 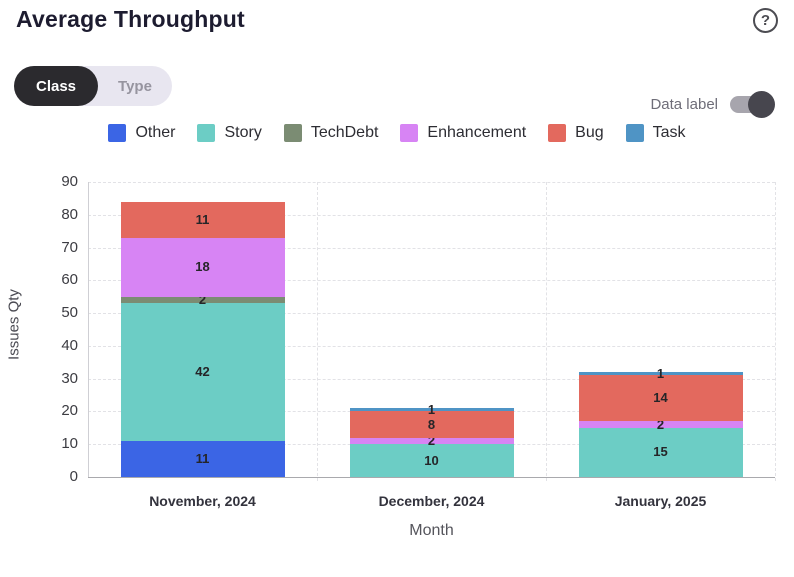 I want to click on legend-item-bug: Bug, so click(x=576, y=133).